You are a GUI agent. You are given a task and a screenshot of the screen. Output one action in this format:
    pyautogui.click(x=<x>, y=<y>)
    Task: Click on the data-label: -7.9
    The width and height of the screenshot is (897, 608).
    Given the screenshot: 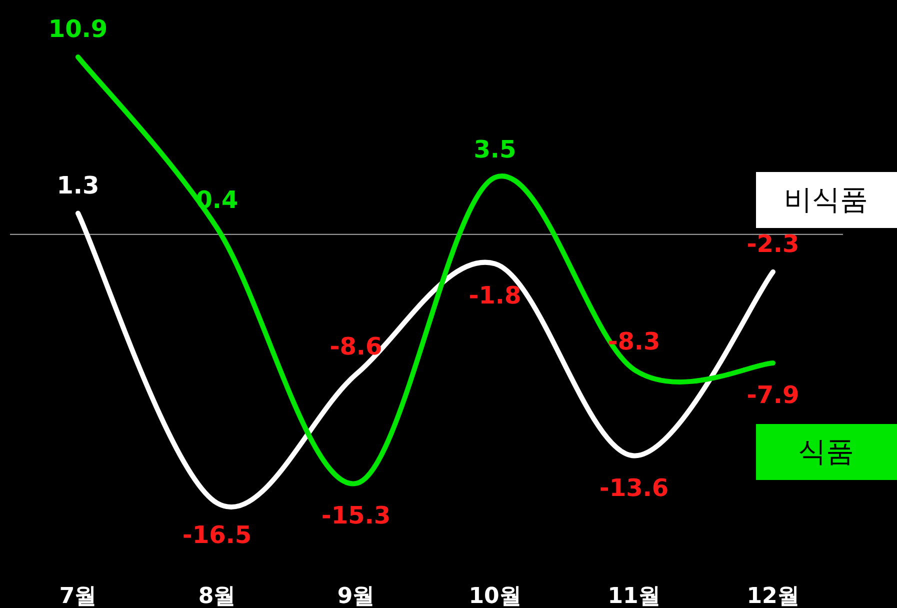 What is the action you would take?
    pyautogui.click(x=773, y=395)
    